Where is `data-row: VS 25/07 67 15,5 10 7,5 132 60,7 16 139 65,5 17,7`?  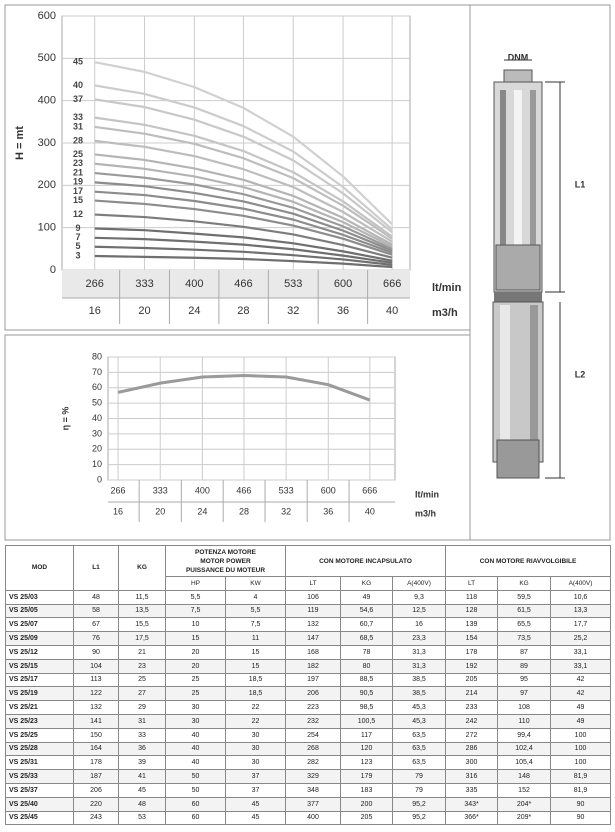 data-row: VS 25/07 67 15,5 10 7,5 132 60,7 16 139 65,5 17,7 is located at coordinates (308, 625).